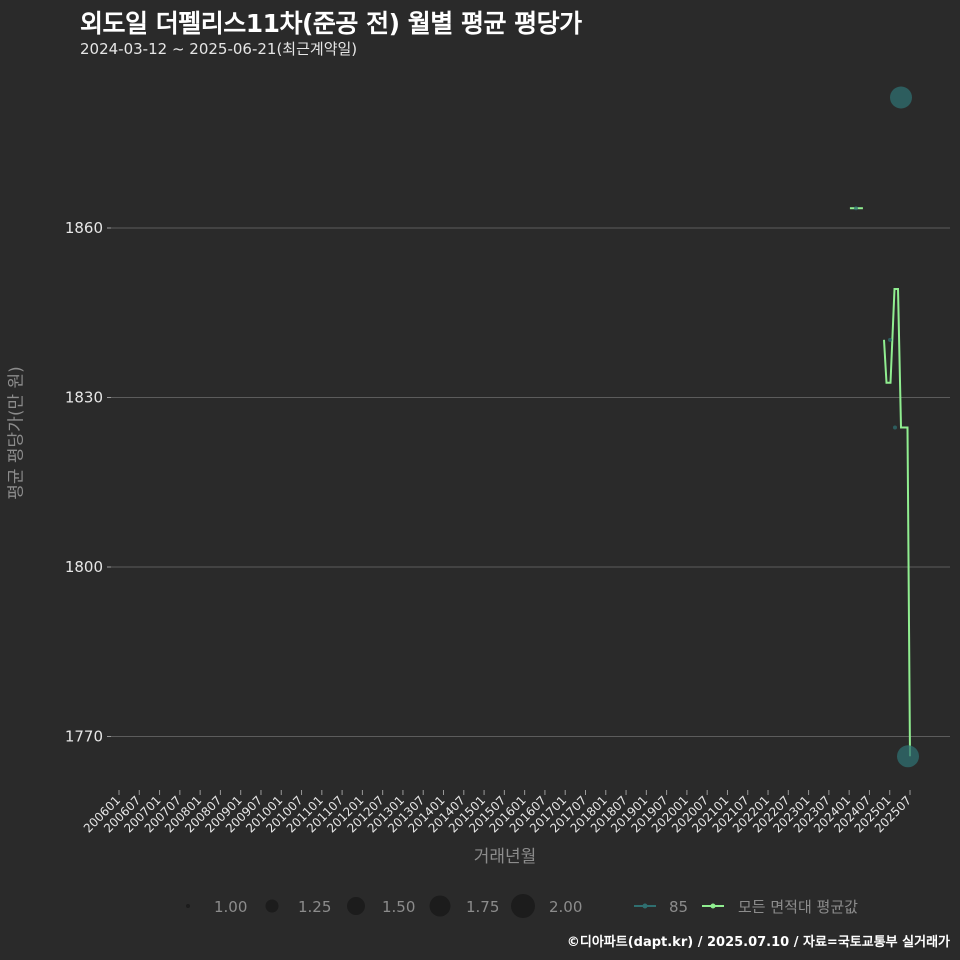  What do you see at coordinates (84, 567) in the screenshot?
I see `y-tick-label: 1800` at bounding box center [84, 567].